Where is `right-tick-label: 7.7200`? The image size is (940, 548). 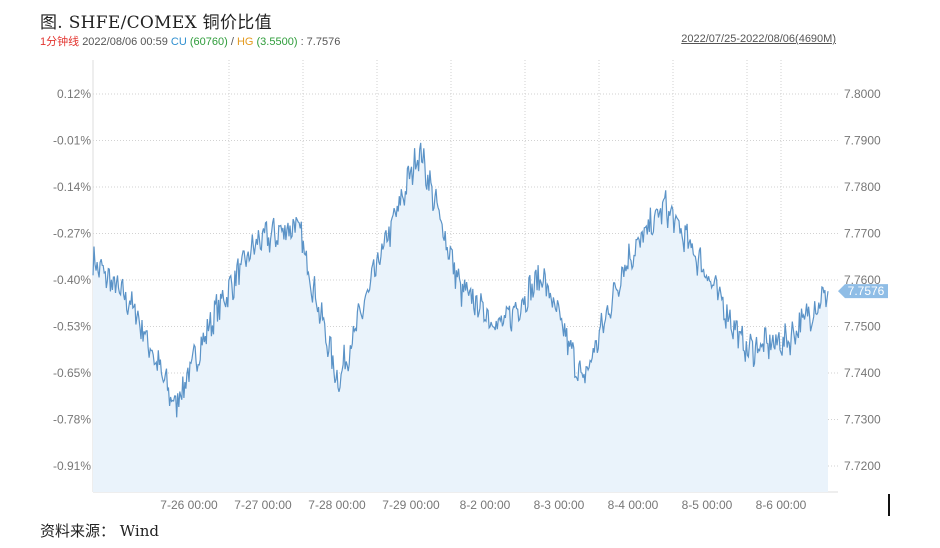 right-tick-label: 7.7200 is located at coordinates (862, 466).